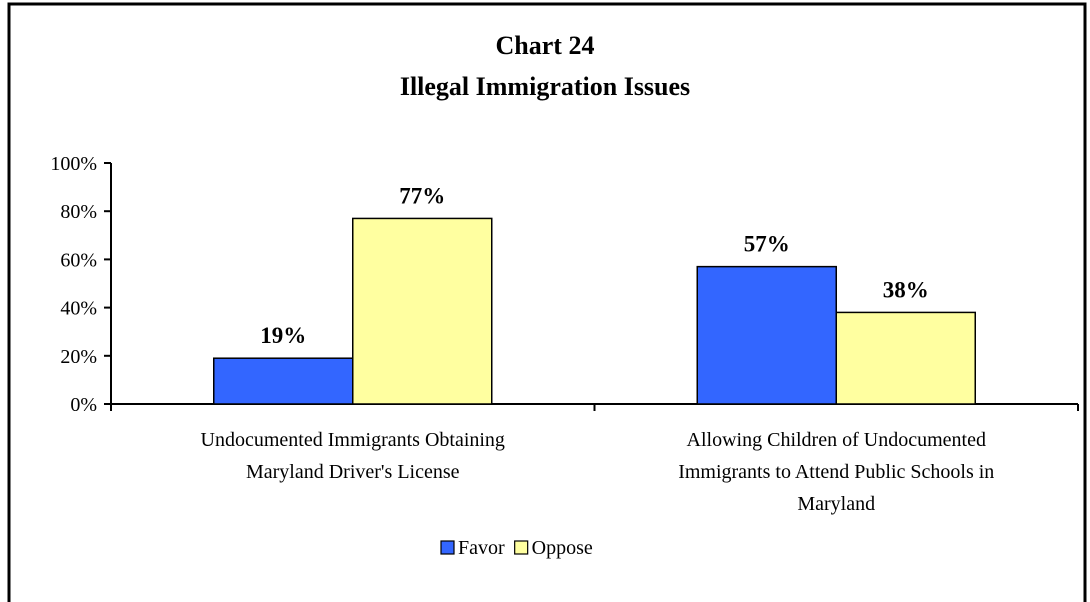 The image size is (1090, 602). I want to click on legend-swatch-oppose, so click(521, 547).